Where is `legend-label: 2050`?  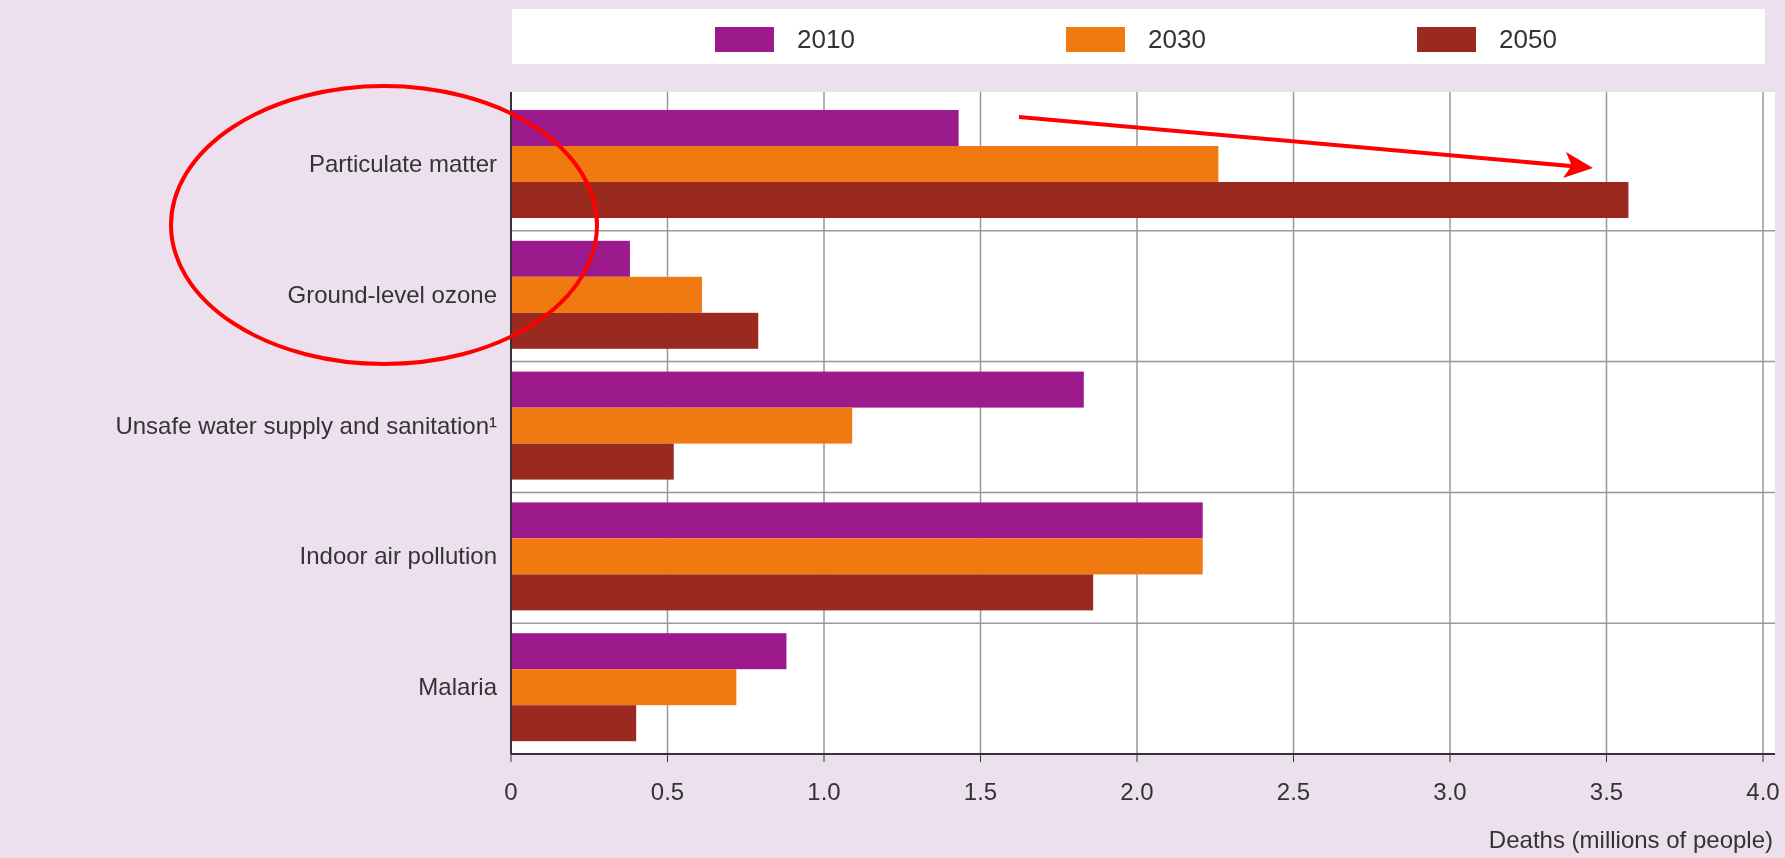
legend-label: 2050 is located at coordinates (1528, 39).